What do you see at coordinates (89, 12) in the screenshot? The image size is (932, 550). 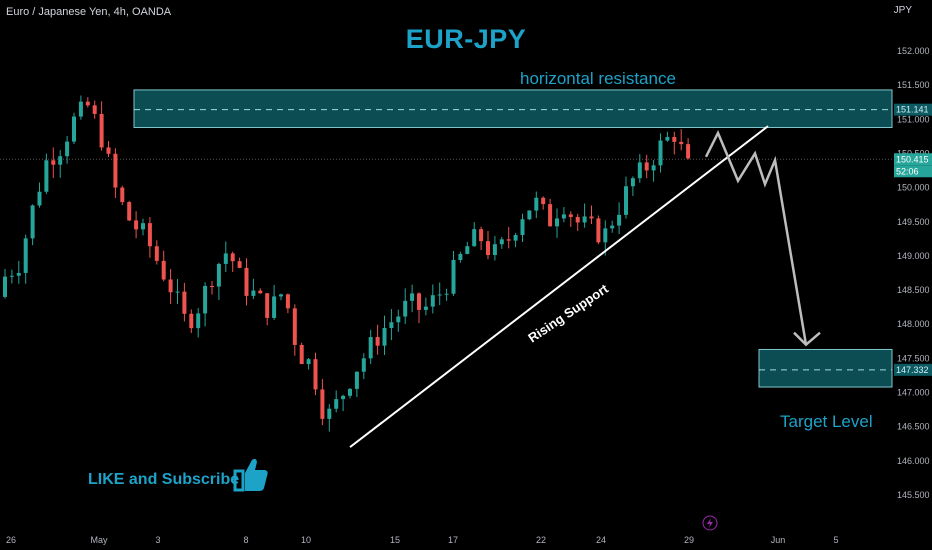 I see `symbol-info: Euro / Japanese Yen, 4h, OANDA` at bounding box center [89, 12].